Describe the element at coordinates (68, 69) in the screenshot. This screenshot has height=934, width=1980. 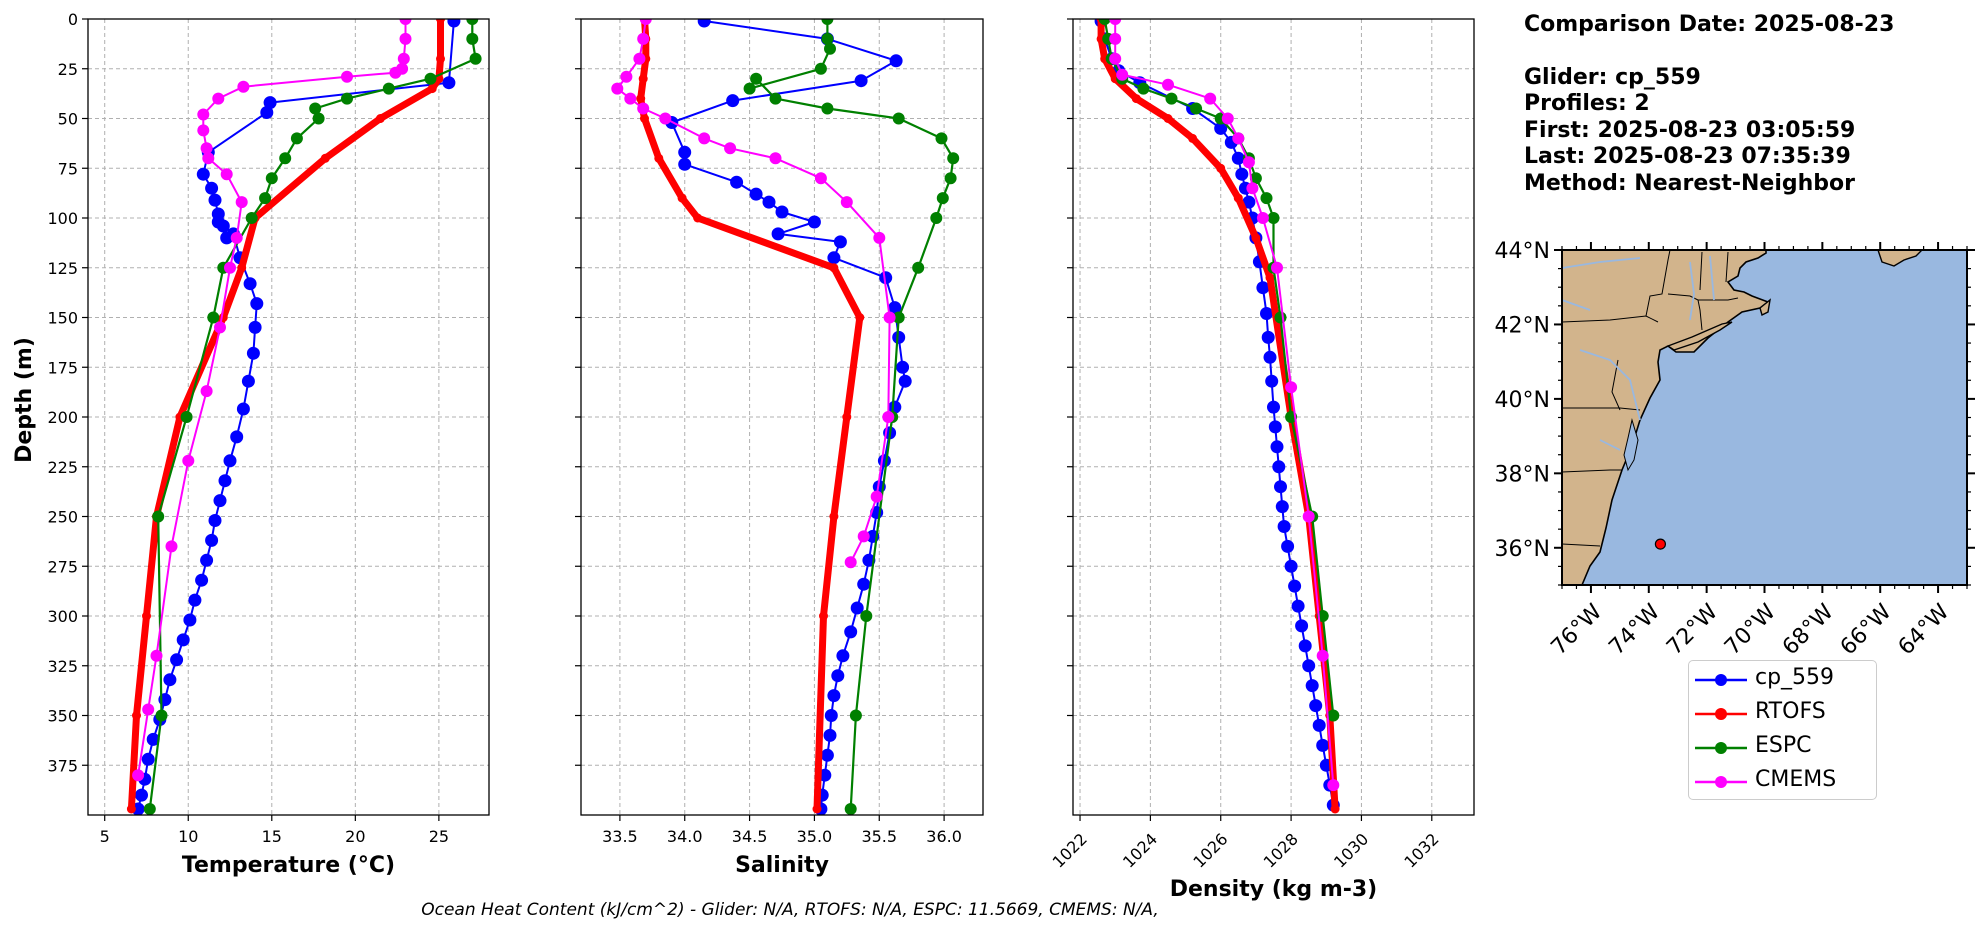
I see `y-tick-label: 25` at that location.